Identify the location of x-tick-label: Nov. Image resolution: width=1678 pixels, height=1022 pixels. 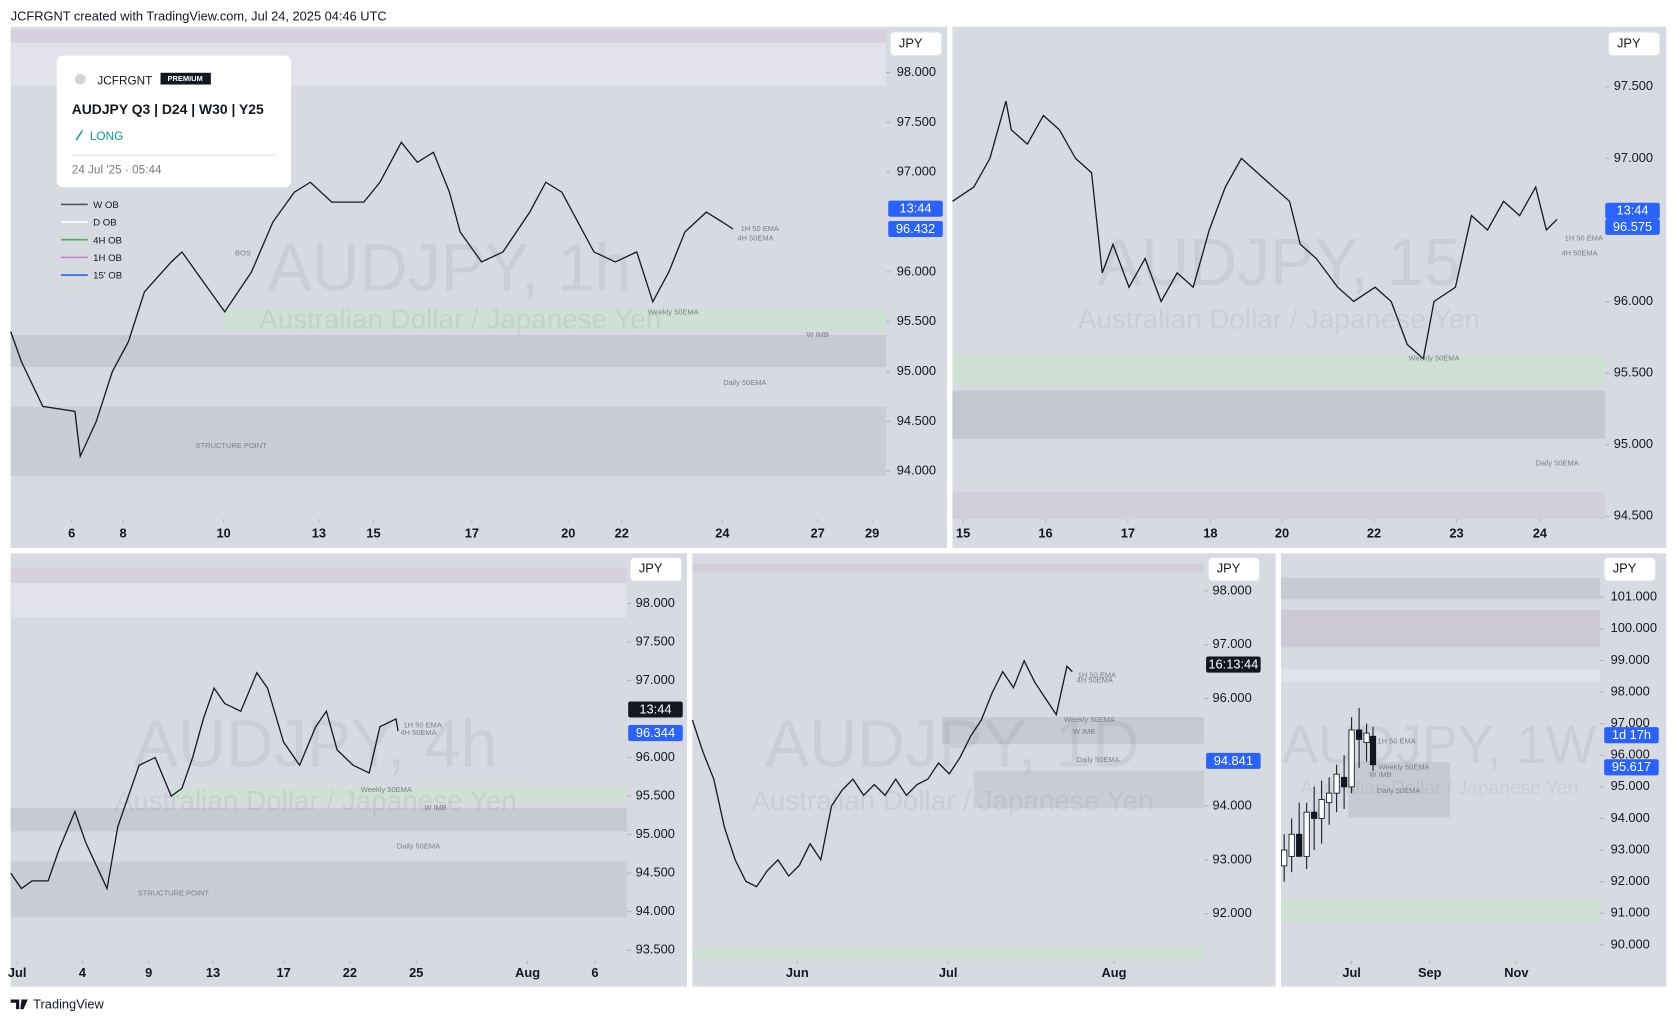
(1516, 972).